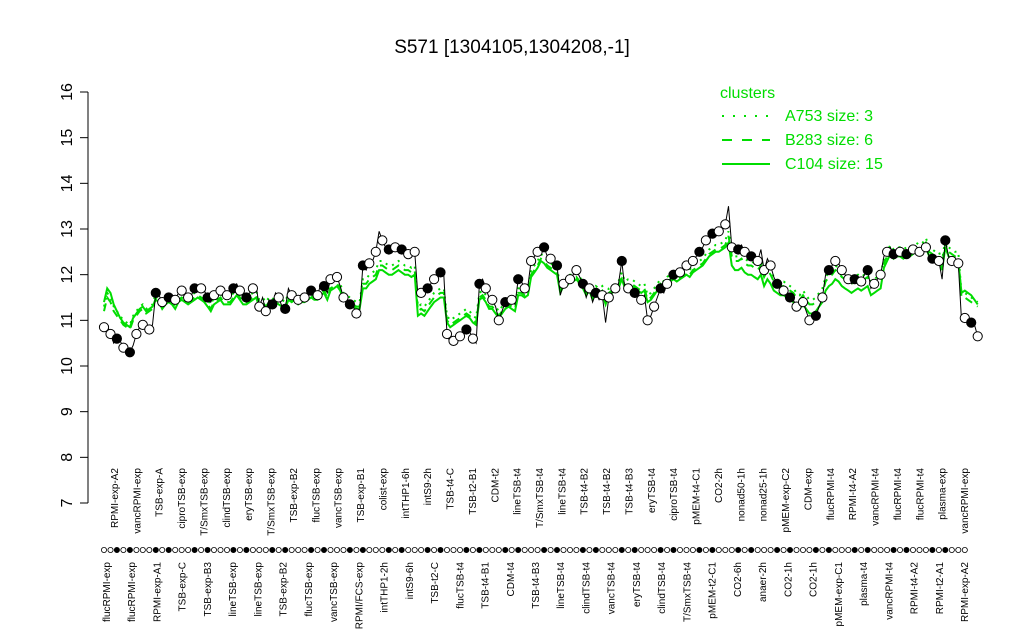  What do you see at coordinates (518, 491) in the screenshot?
I see `x-label-top: lineTSB-t4` at bounding box center [518, 491].